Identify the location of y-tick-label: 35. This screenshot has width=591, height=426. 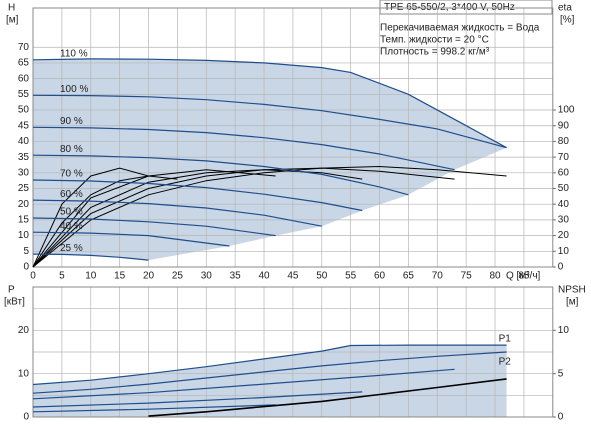
(24, 157).